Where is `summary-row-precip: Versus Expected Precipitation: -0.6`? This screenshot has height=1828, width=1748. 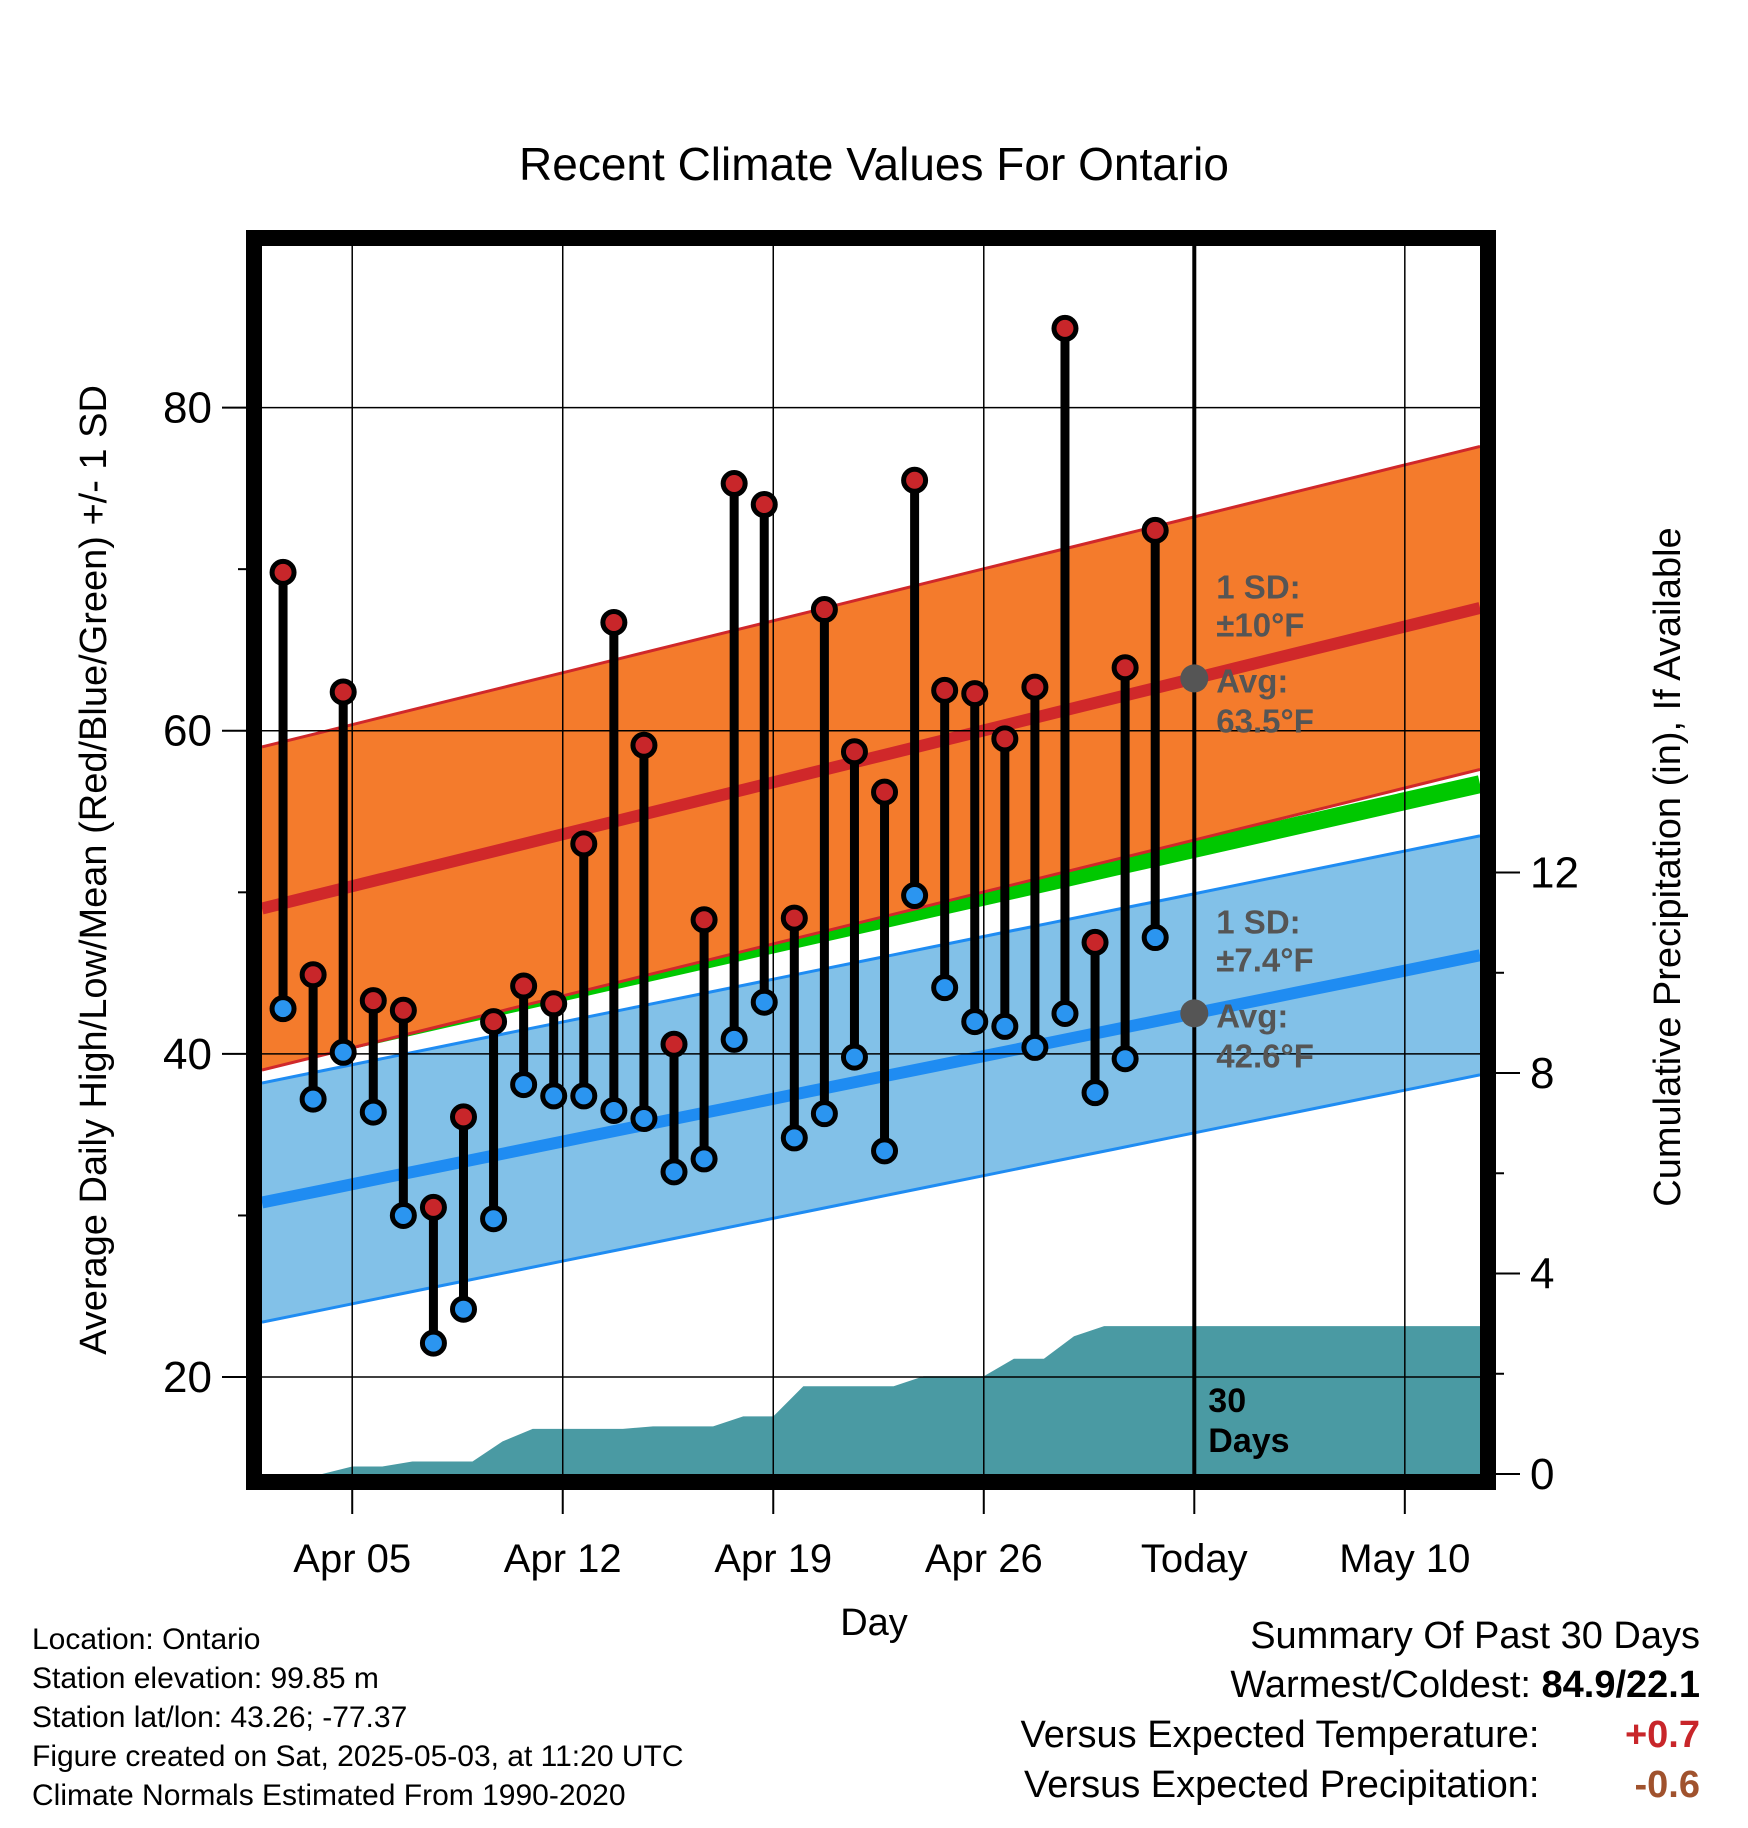
summary-row-precip: Versus Expected Precipitation: -0.6 is located at coordinates (1360, 1785).